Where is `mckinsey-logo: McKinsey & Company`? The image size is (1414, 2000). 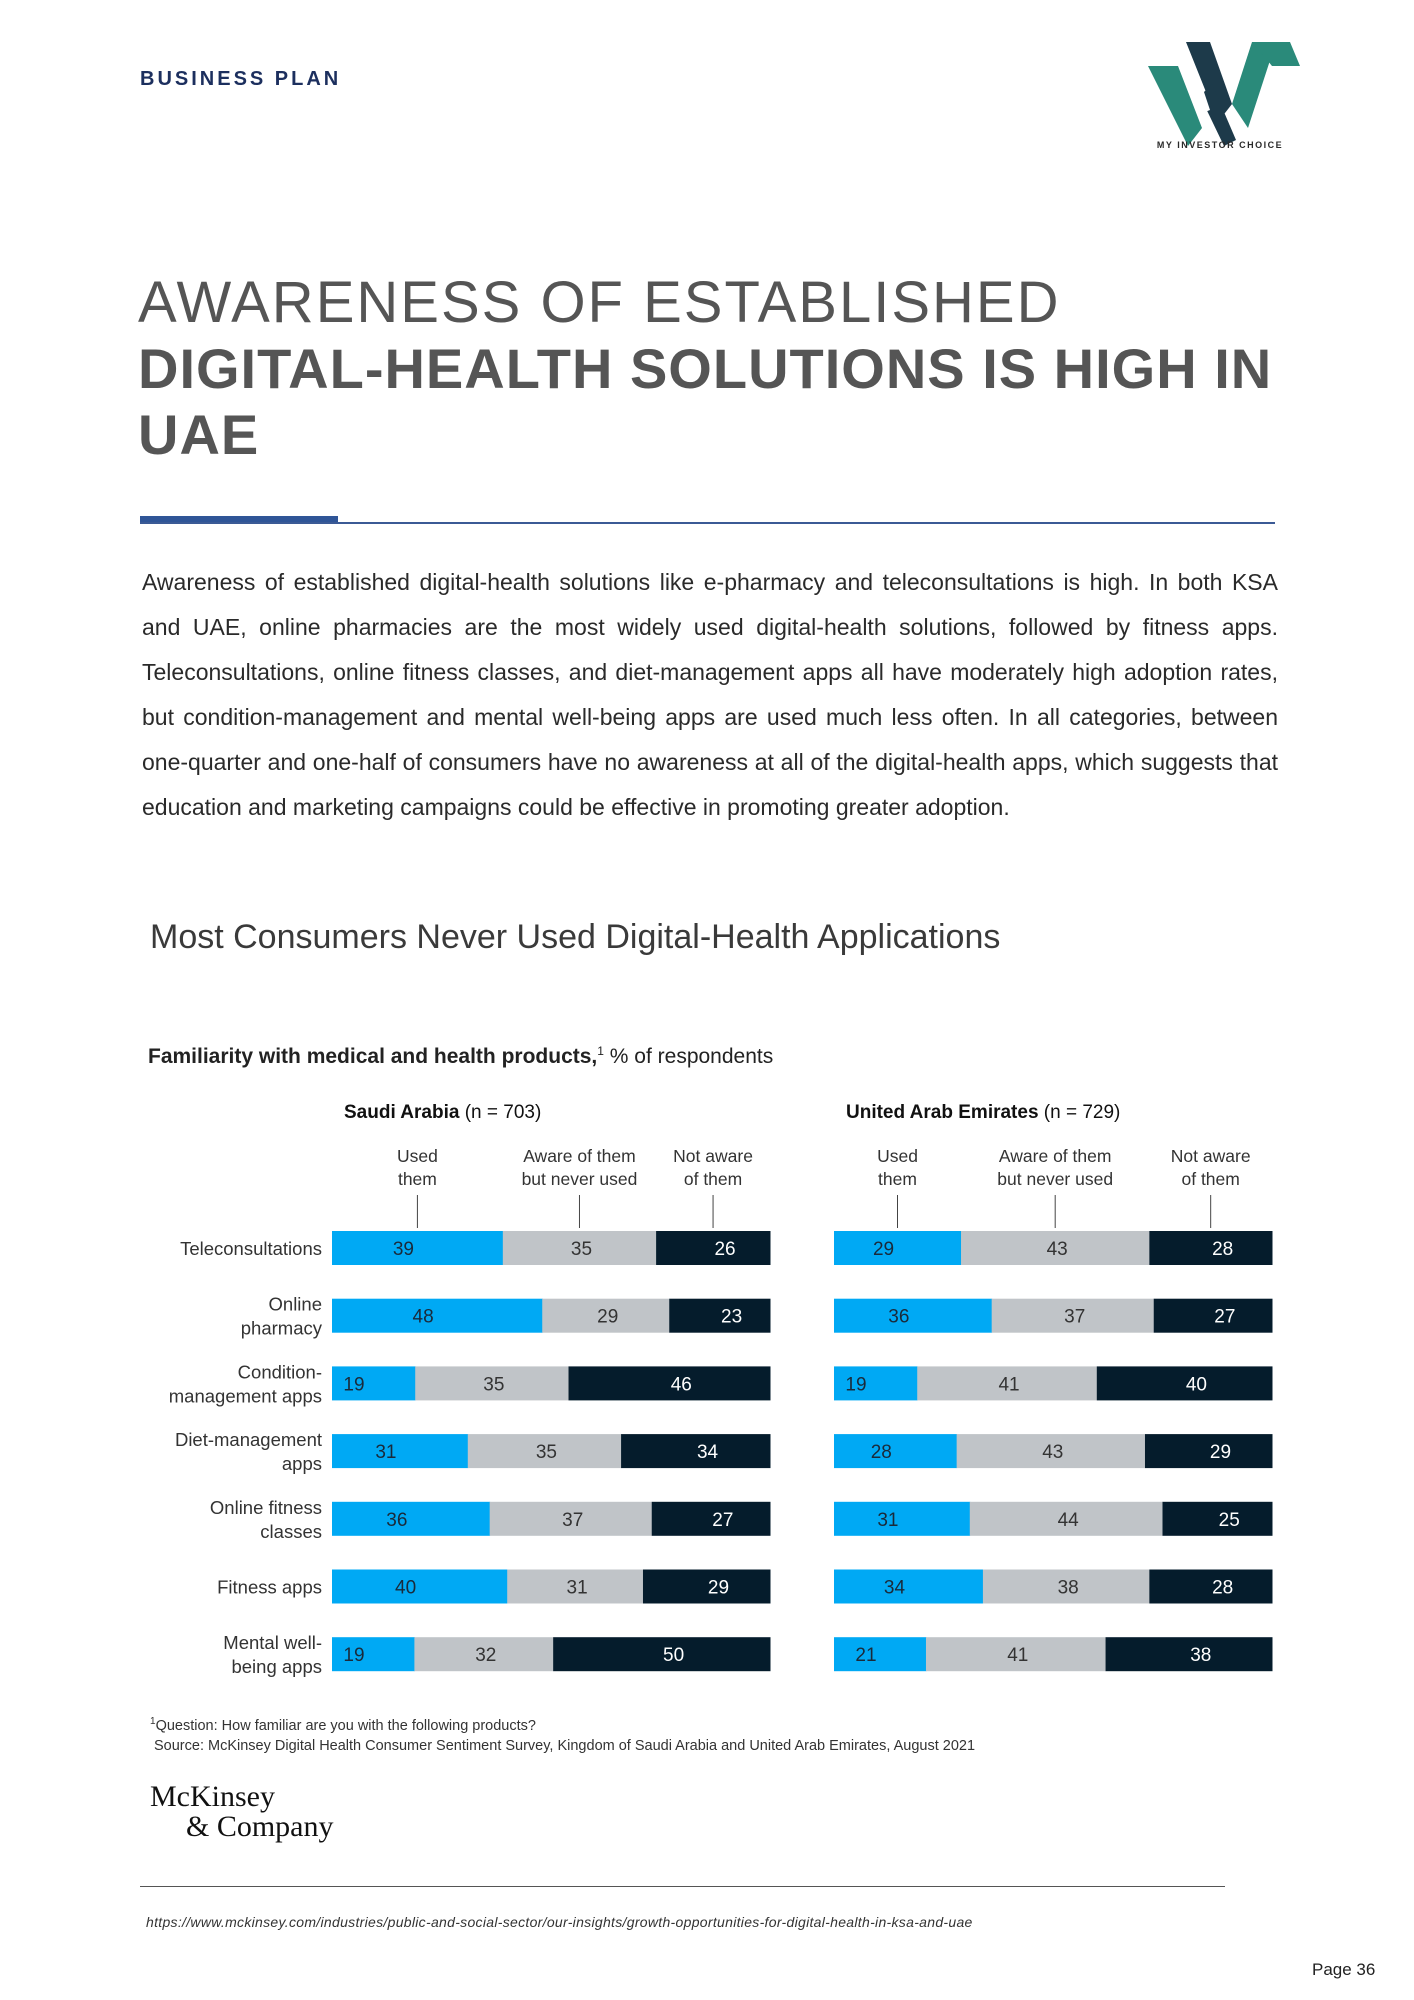 mckinsey-logo: McKinsey & Company is located at coordinates (242, 1812).